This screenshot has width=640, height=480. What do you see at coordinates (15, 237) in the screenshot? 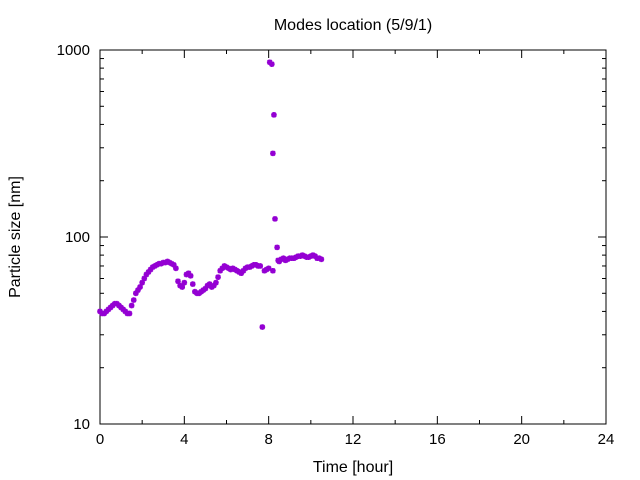
I see `y-axis-label: Particle size [nm]` at bounding box center [15, 237].